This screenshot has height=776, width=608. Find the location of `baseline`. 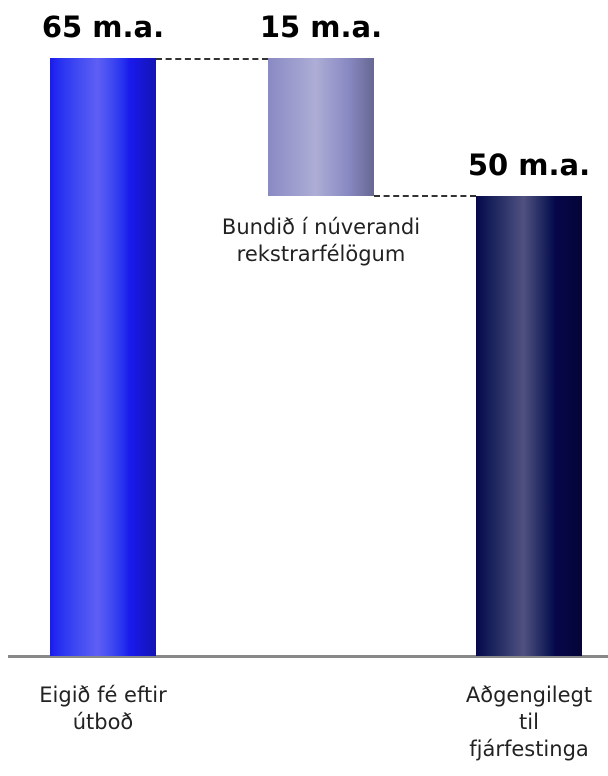

baseline is located at coordinates (308, 656).